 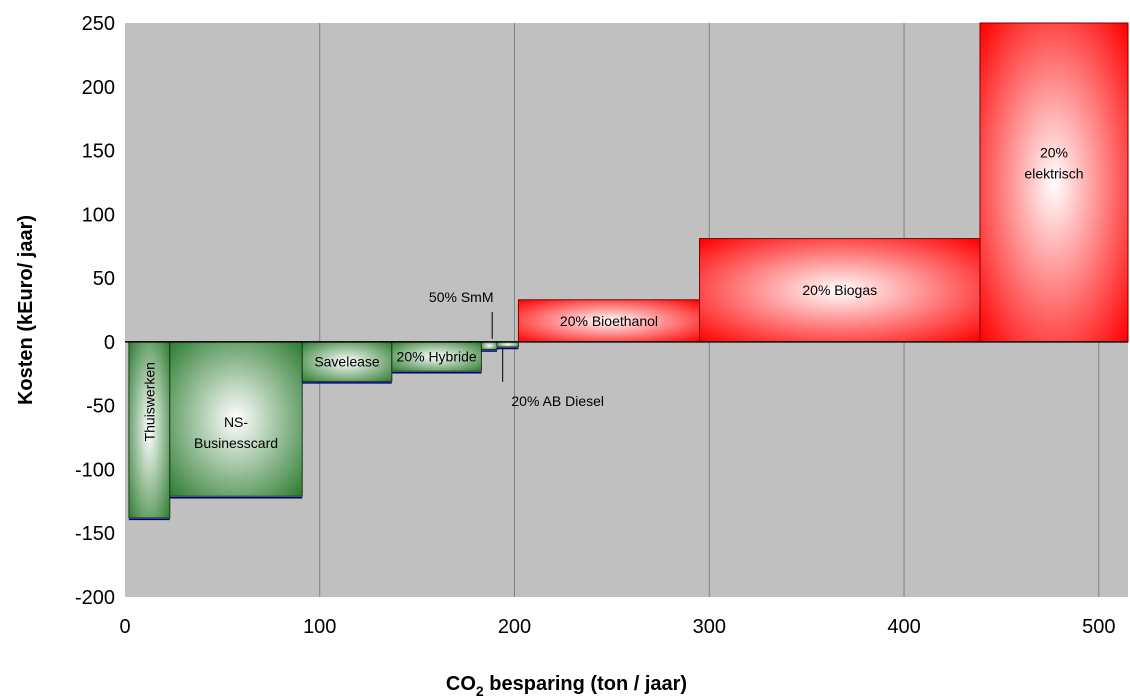 I want to click on bar-50-smm, so click(x=489, y=346).